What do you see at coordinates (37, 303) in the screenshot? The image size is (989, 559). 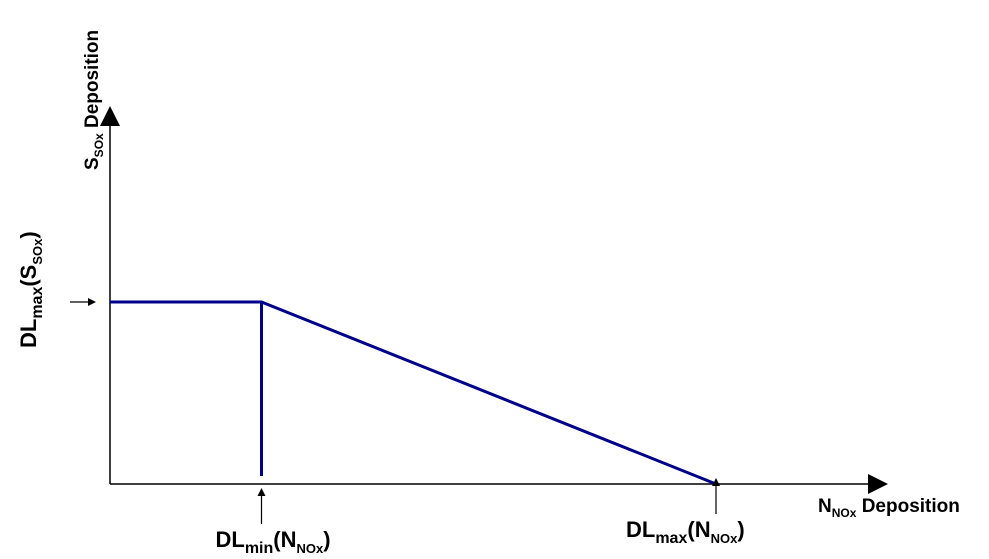 I see `y-tick-label-dl-max-base-sub: max` at bounding box center [37, 303].